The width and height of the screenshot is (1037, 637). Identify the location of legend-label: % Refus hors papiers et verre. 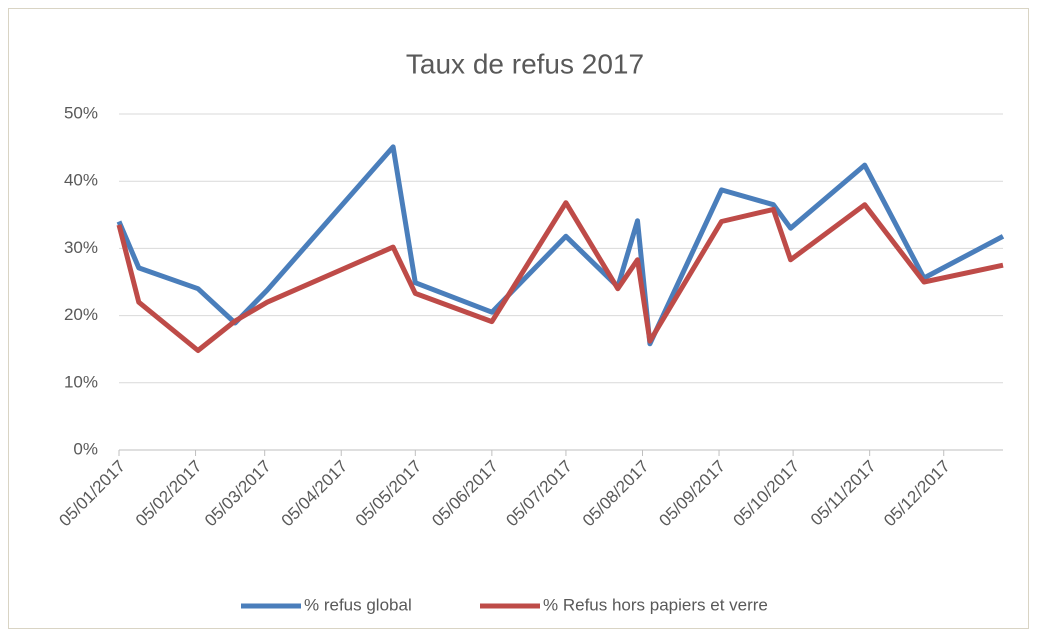
(655, 604).